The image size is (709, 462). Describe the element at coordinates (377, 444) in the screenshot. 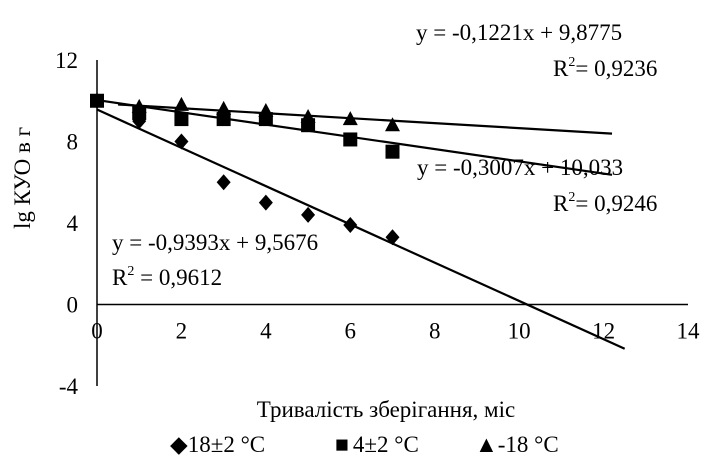

I see `legend-item-2: ■ 4±2 °C` at that location.